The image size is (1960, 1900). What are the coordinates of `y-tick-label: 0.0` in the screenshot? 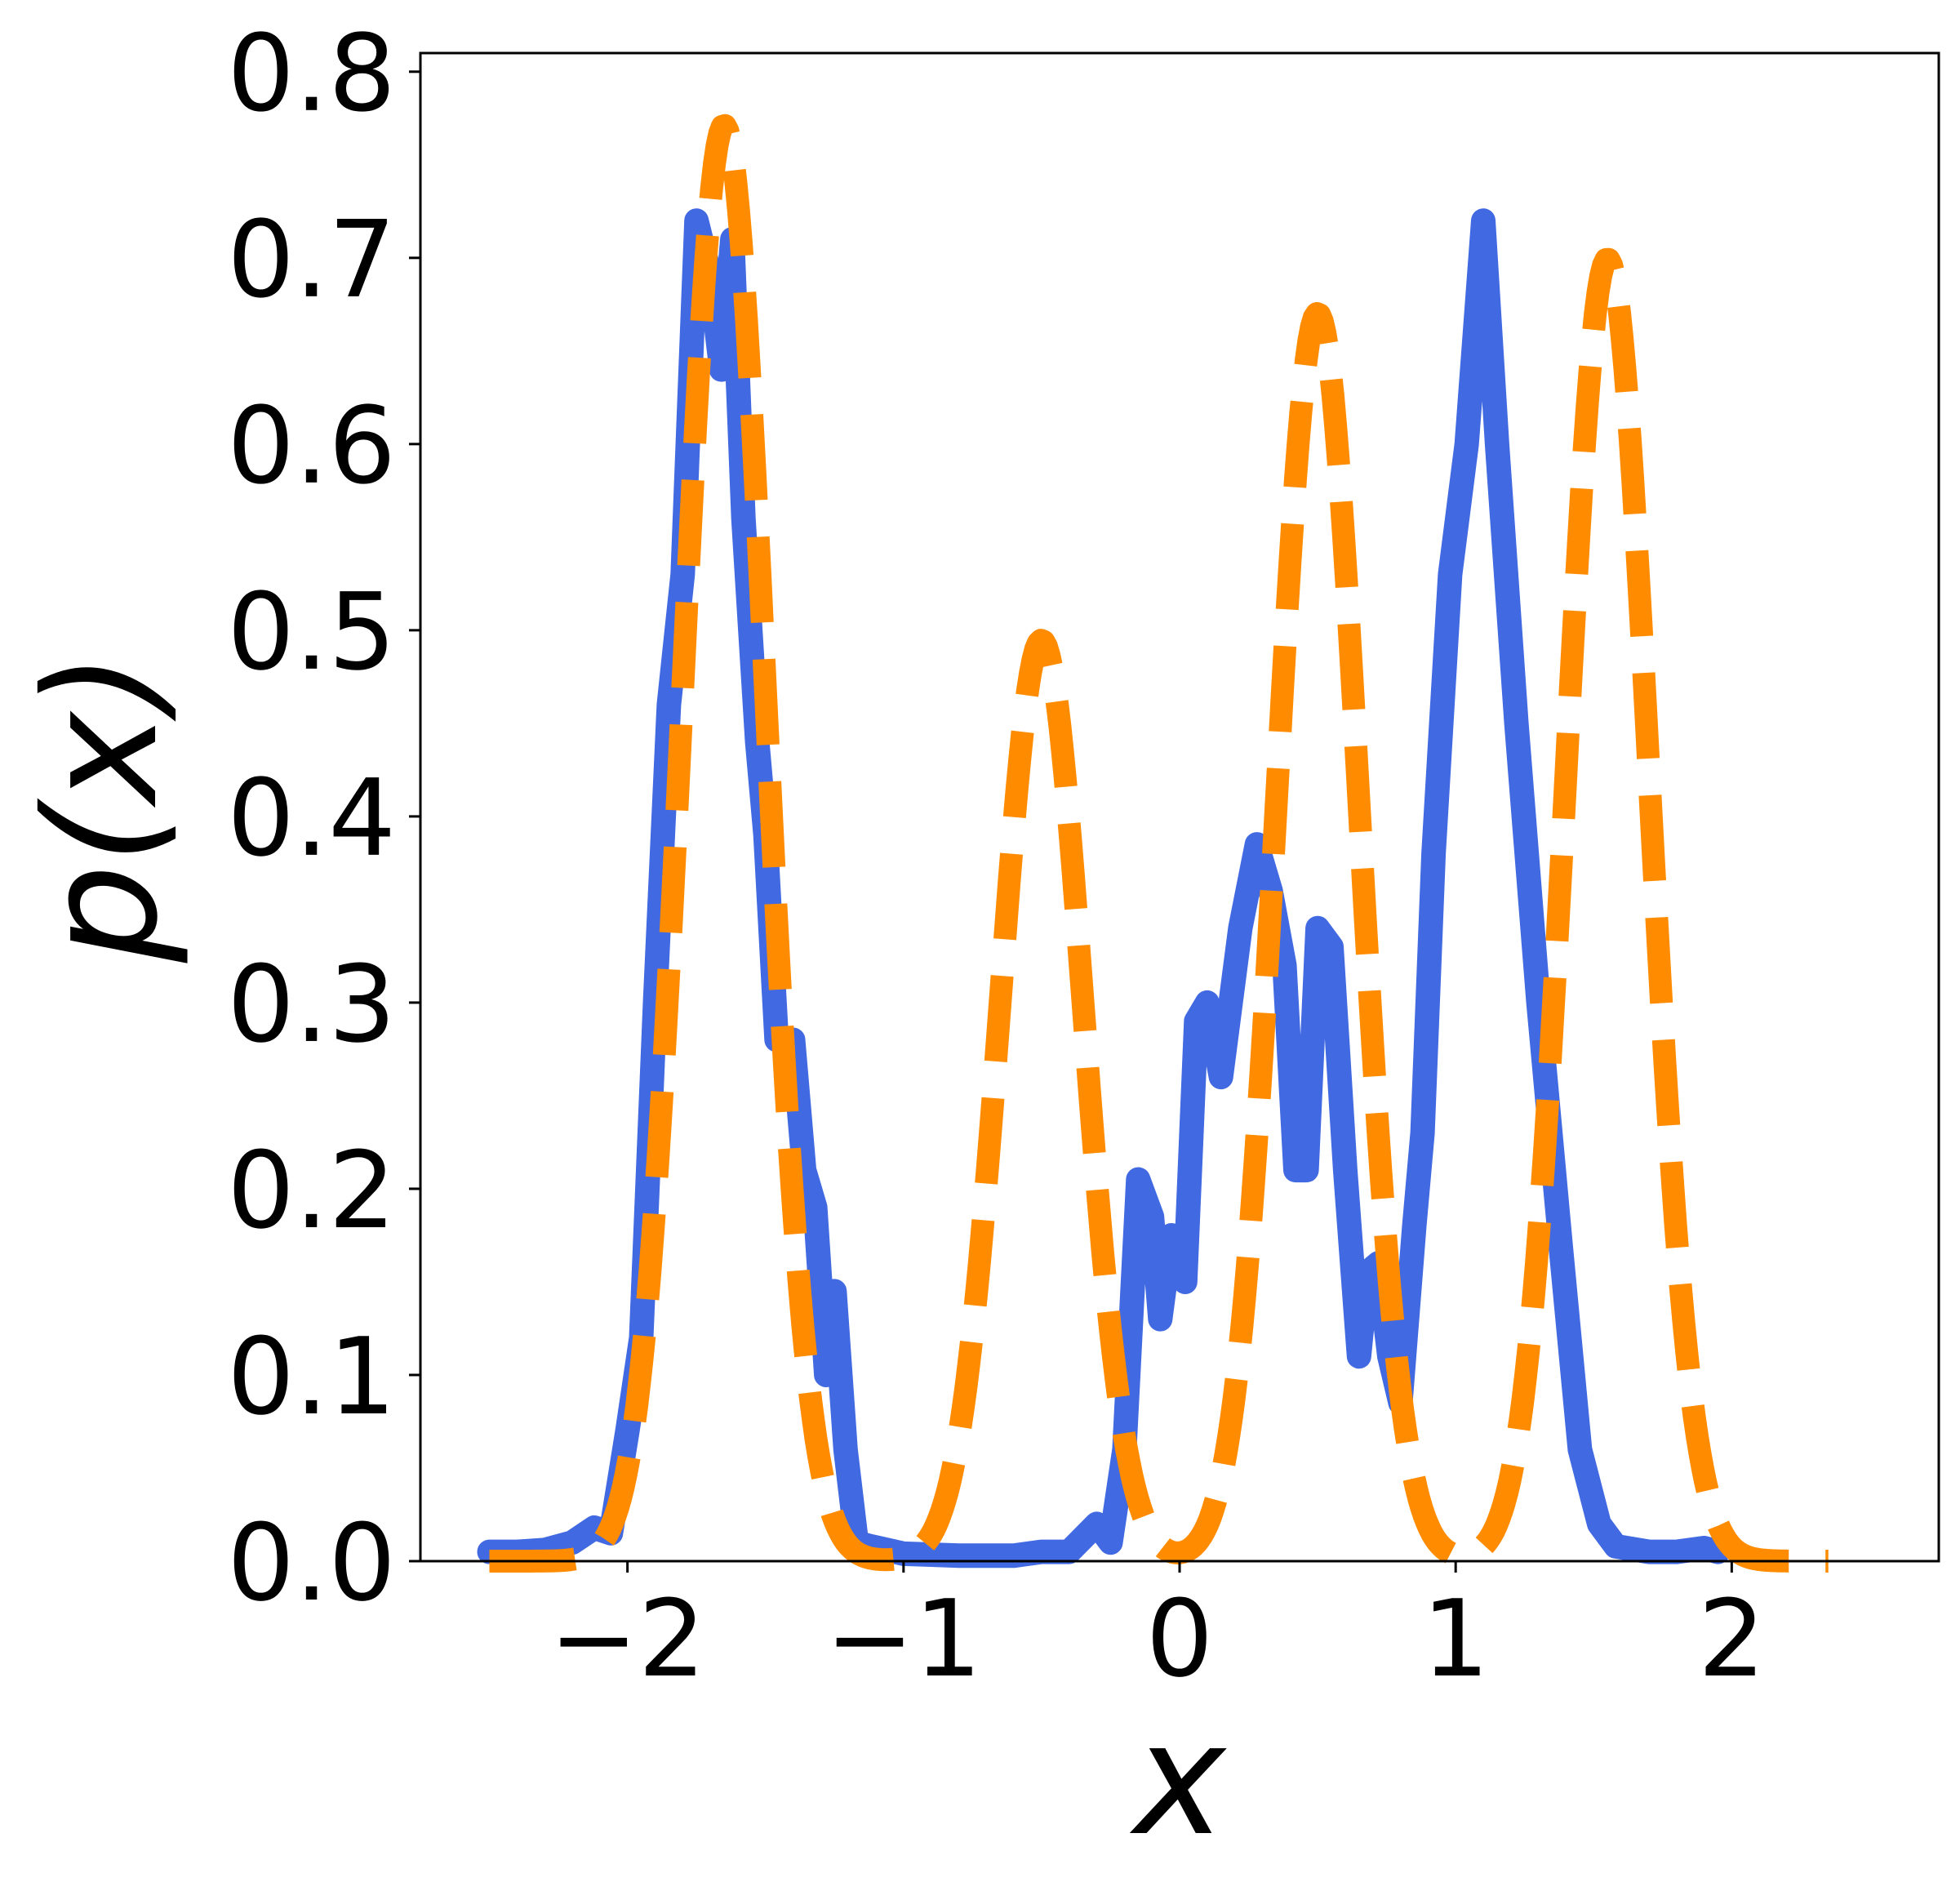 It's located at (312, 1563).